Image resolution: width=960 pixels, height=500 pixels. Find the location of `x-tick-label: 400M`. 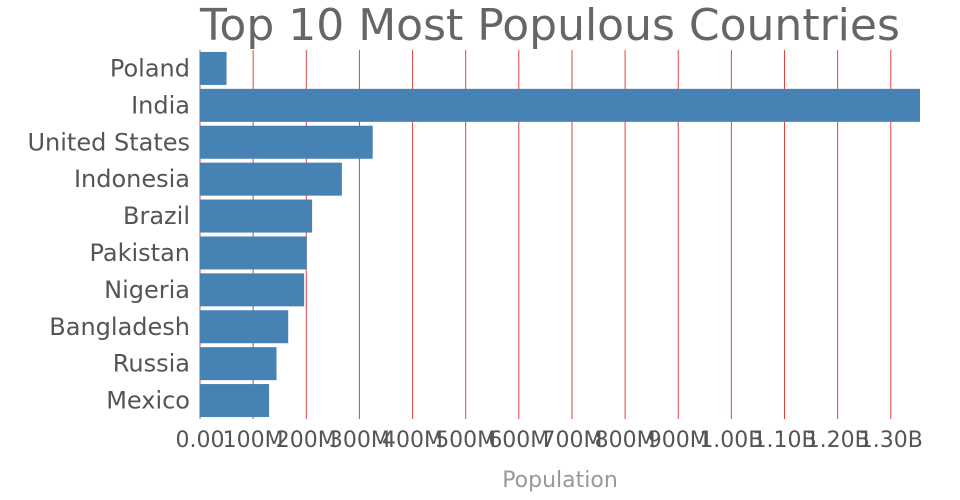

x-tick-label: 400M is located at coordinates (412, 440).